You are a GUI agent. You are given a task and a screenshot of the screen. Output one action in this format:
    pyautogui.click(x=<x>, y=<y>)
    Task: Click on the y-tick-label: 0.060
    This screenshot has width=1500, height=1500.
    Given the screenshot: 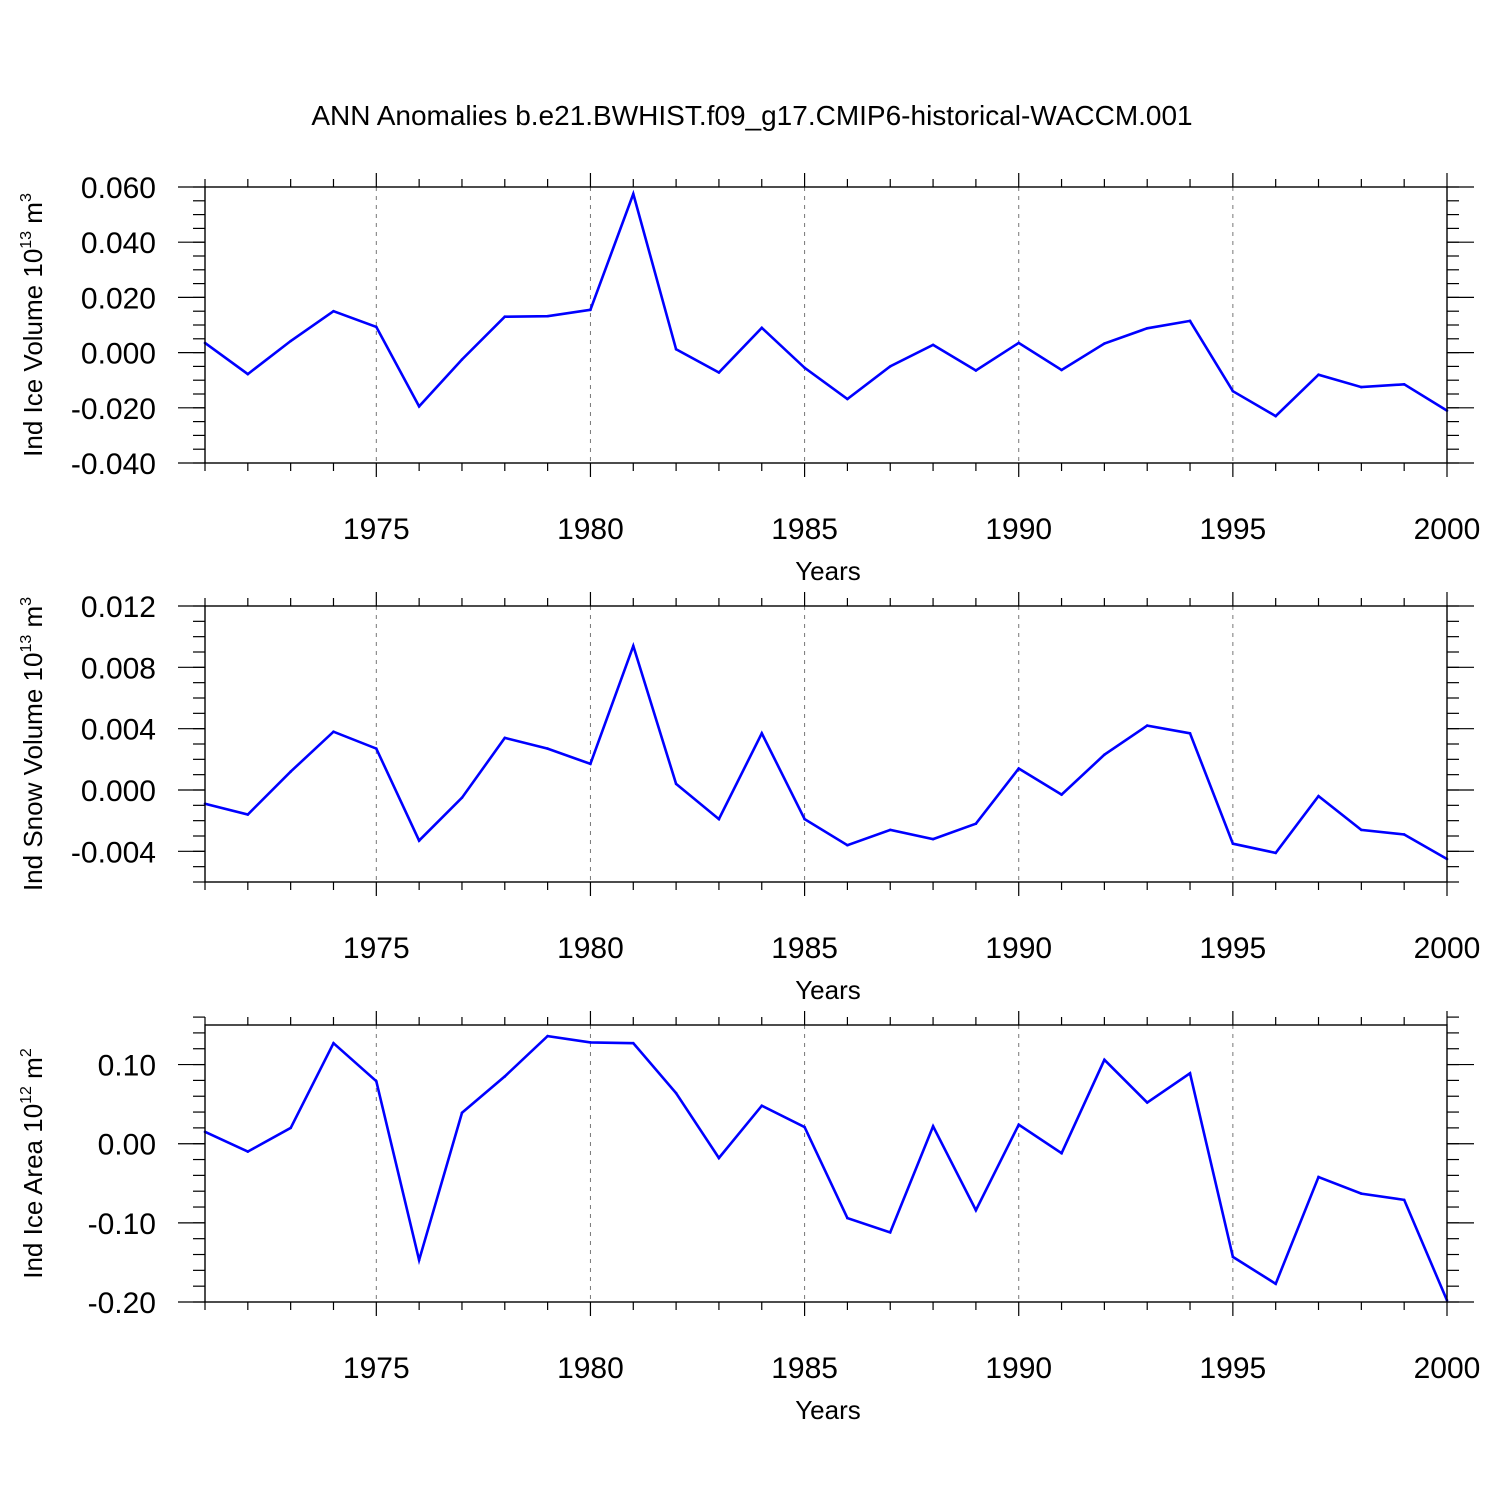 What is the action you would take?
    pyautogui.click(x=118, y=188)
    